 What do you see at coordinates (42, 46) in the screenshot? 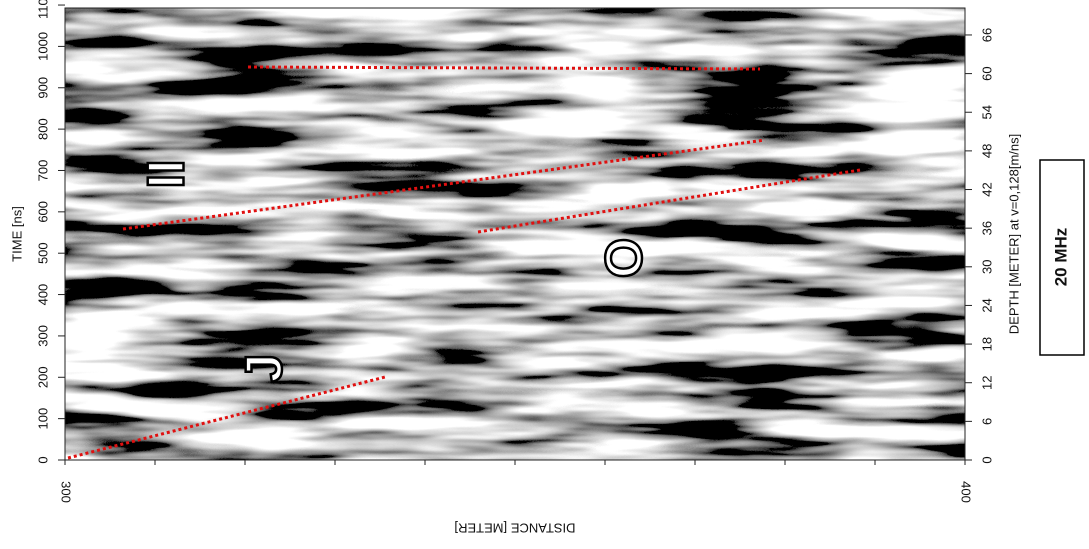
I see `time-tick-label: 1000` at bounding box center [42, 46].